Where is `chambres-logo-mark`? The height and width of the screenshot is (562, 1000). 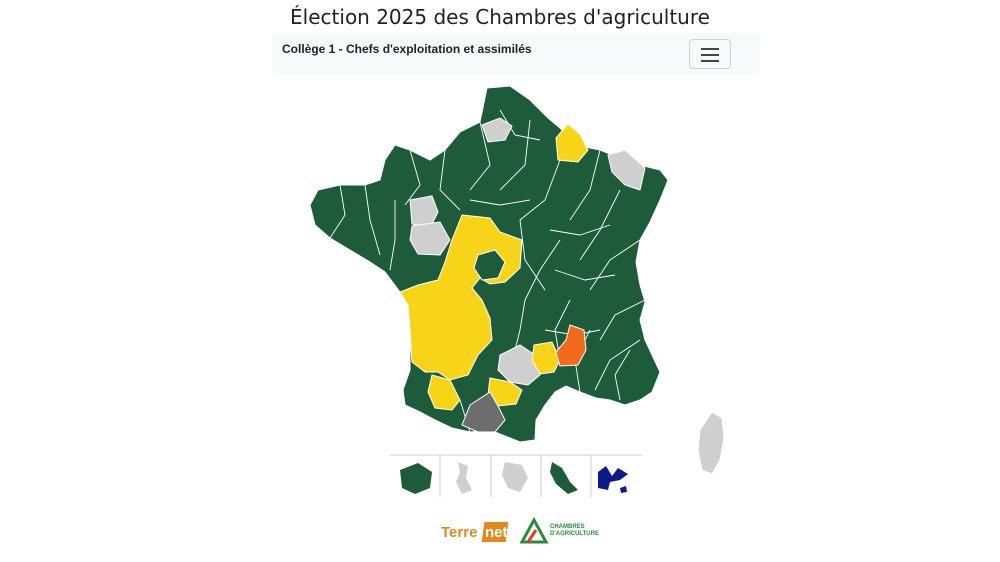
chambres-logo-mark is located at coordinates (534, 530).